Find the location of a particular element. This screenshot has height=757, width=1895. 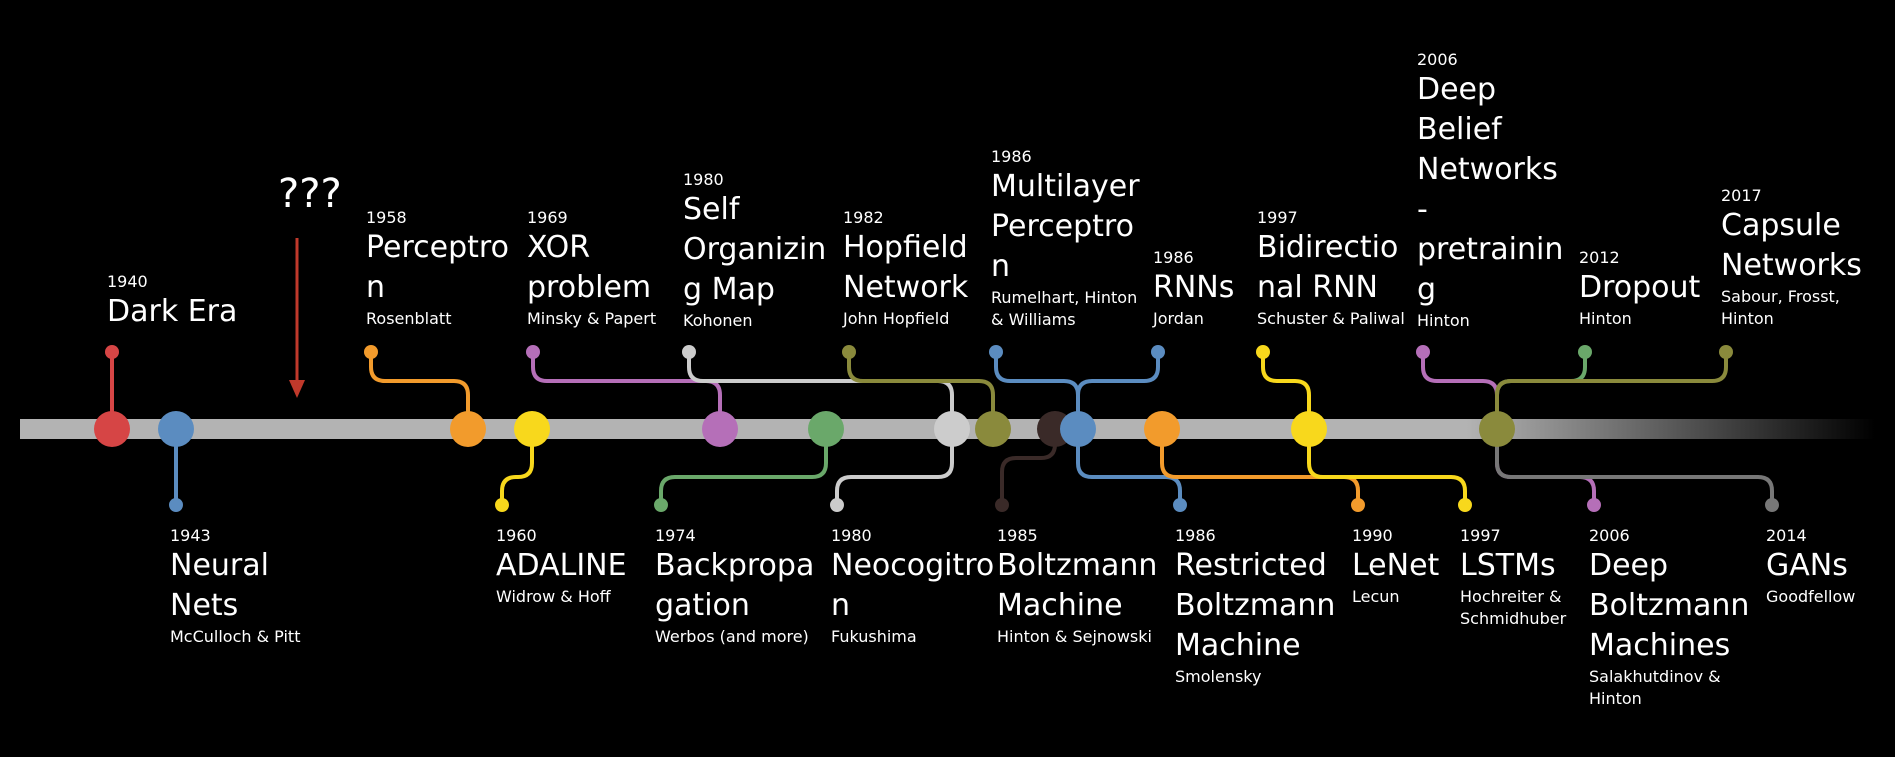

event-title-line: ADALINE is located at coordinates (561, 565).